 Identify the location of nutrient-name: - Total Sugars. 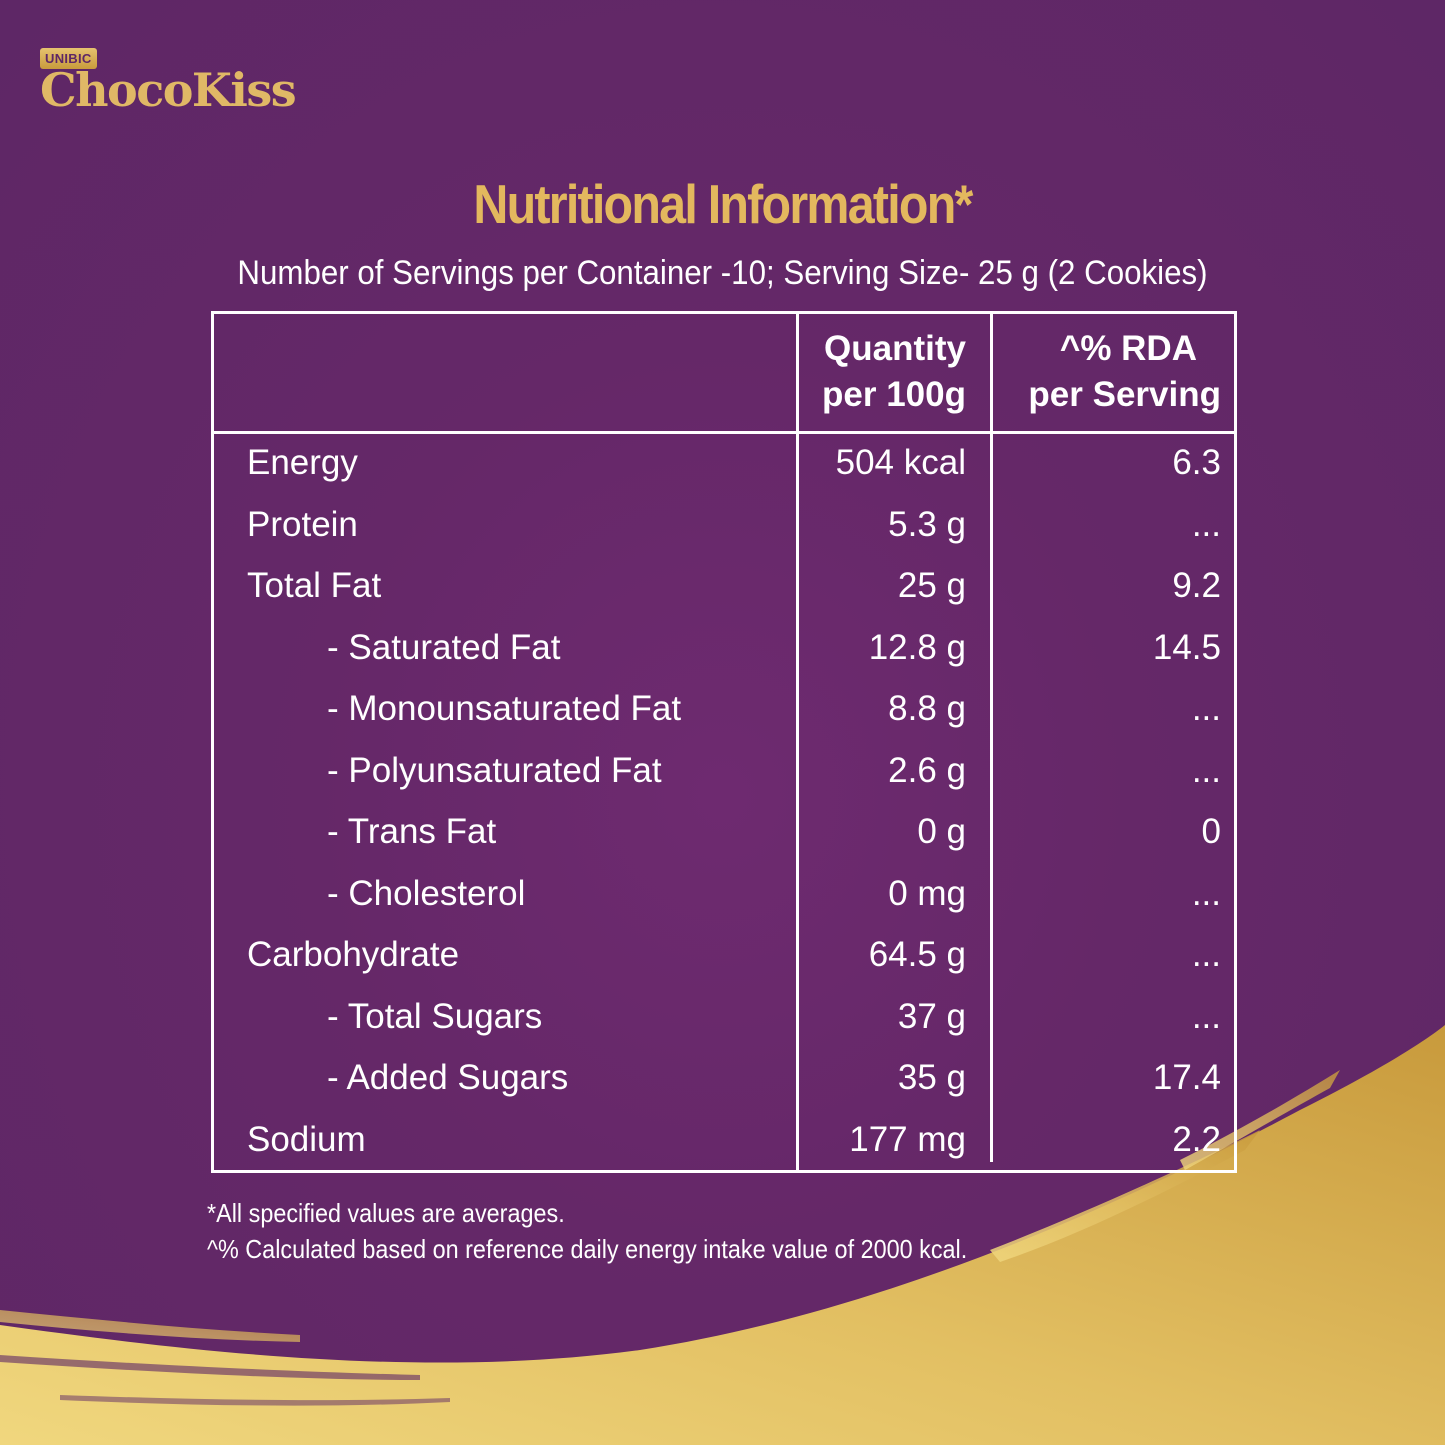
(435, 1016).